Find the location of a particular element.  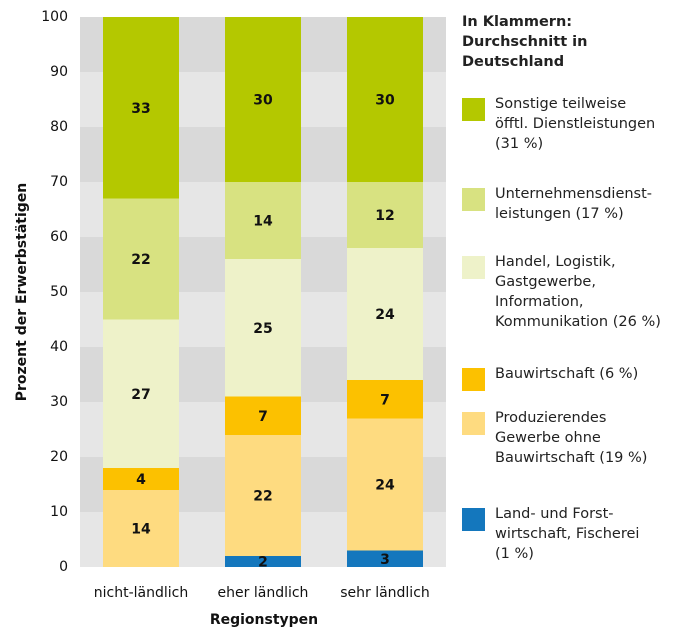

y-tick-label: 80 is located at coordinates (59, 127).